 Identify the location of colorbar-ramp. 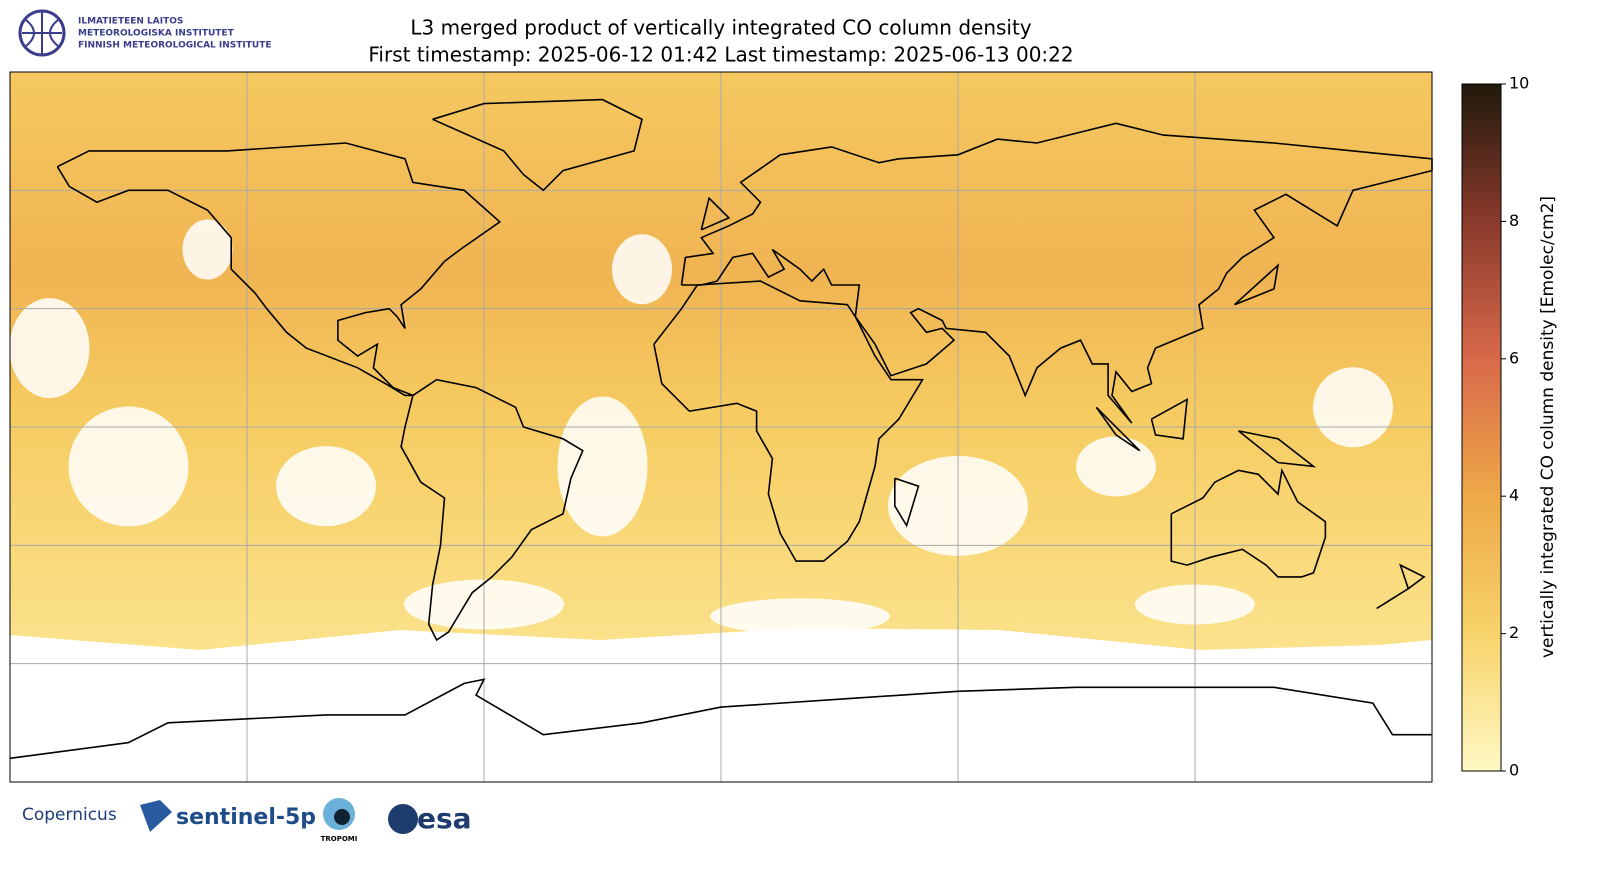
(1481, 427).